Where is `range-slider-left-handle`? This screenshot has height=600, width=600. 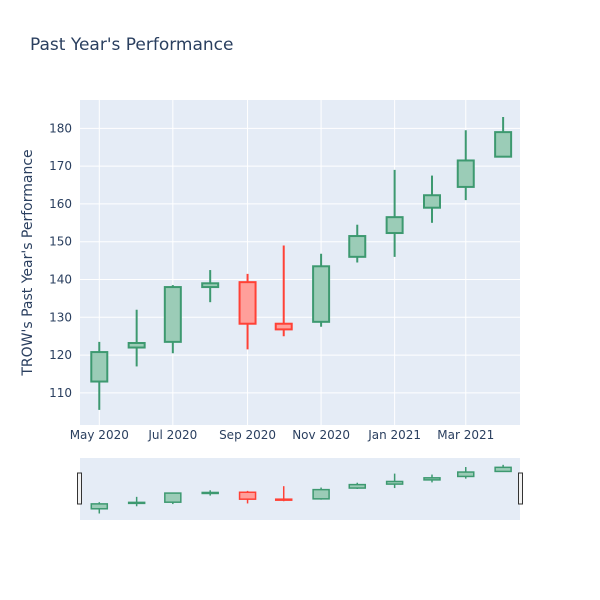
range-slider-left-handle is located at coordinates (79, 488).